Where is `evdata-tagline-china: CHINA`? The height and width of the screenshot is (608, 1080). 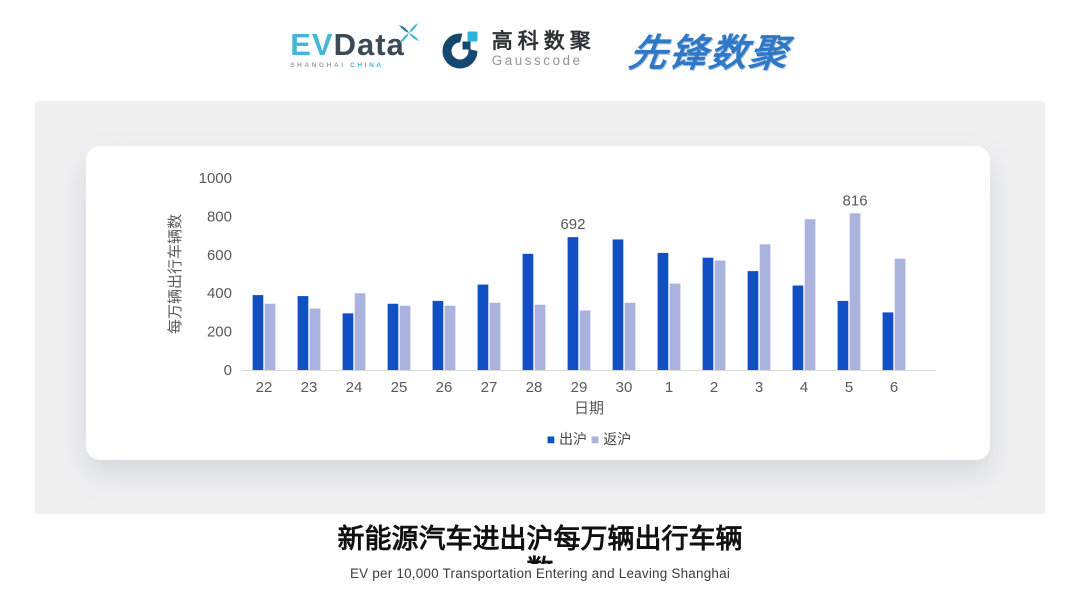
evdata-tagline-china: CHINA is located at coordinates (367, 65).